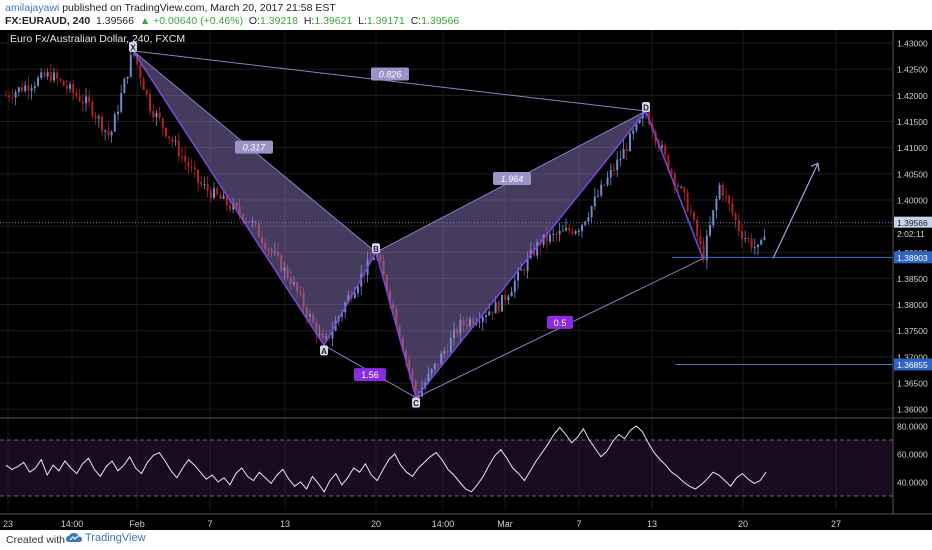 This screenshot has width=932, height=550. I want to click on leg-d-retrace, so click(674, 184).